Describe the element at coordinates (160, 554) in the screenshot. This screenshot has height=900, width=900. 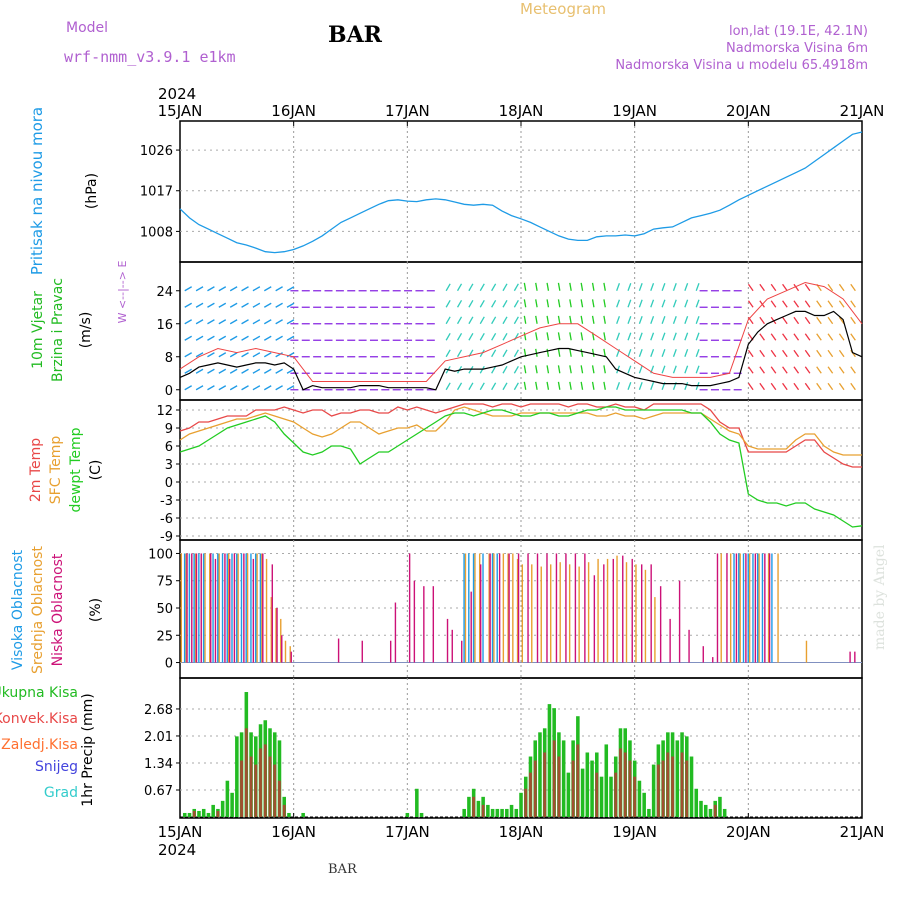
I see `y-tick-label-clouds: 100` at that location.